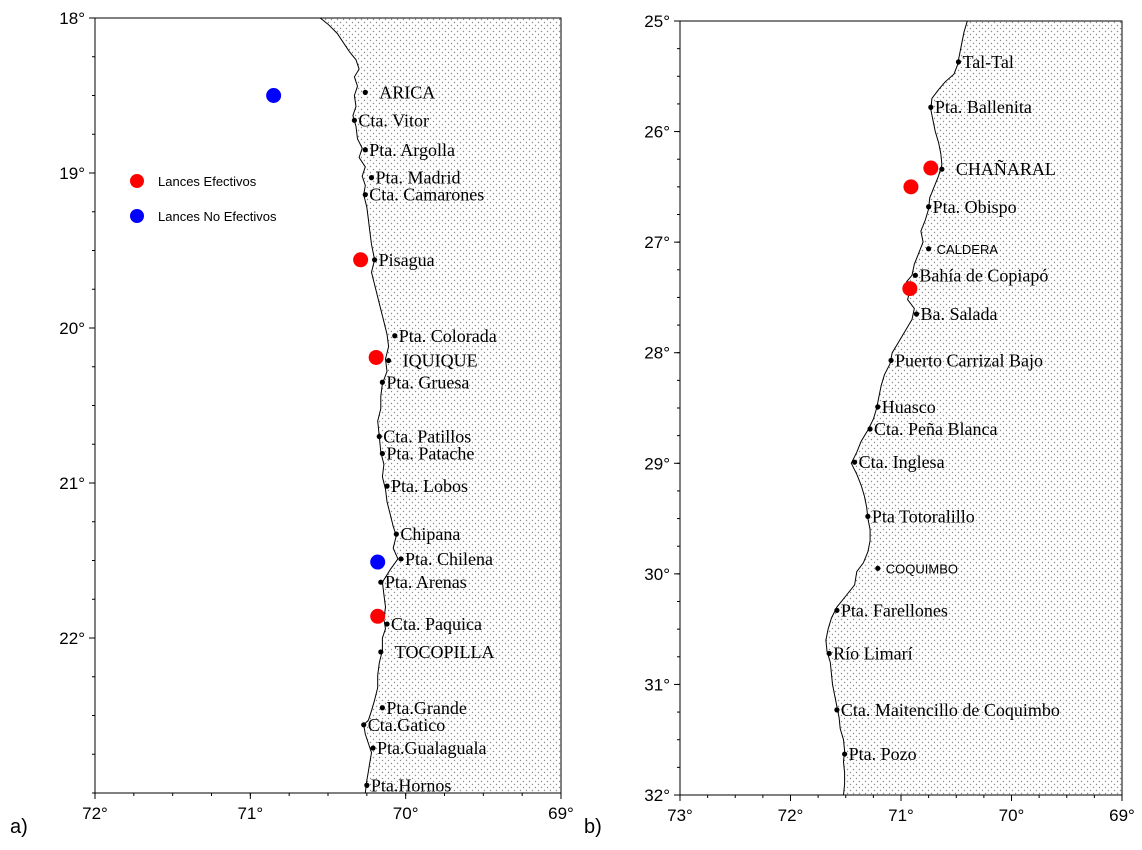  What do you see at coordinates (657, 795) in the screenshot?
I see `y-tick-label: 32°` at bounding box center [657, 795].